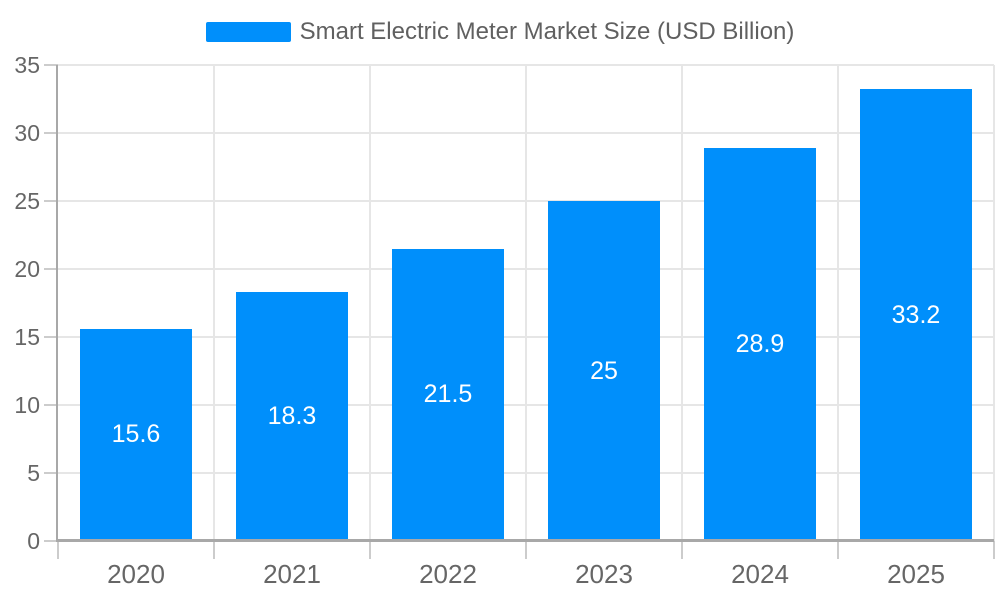 The height and width of the screenshot is (600, 1000). I want to click on bar-value-label: 21.5, so click(448, 394).